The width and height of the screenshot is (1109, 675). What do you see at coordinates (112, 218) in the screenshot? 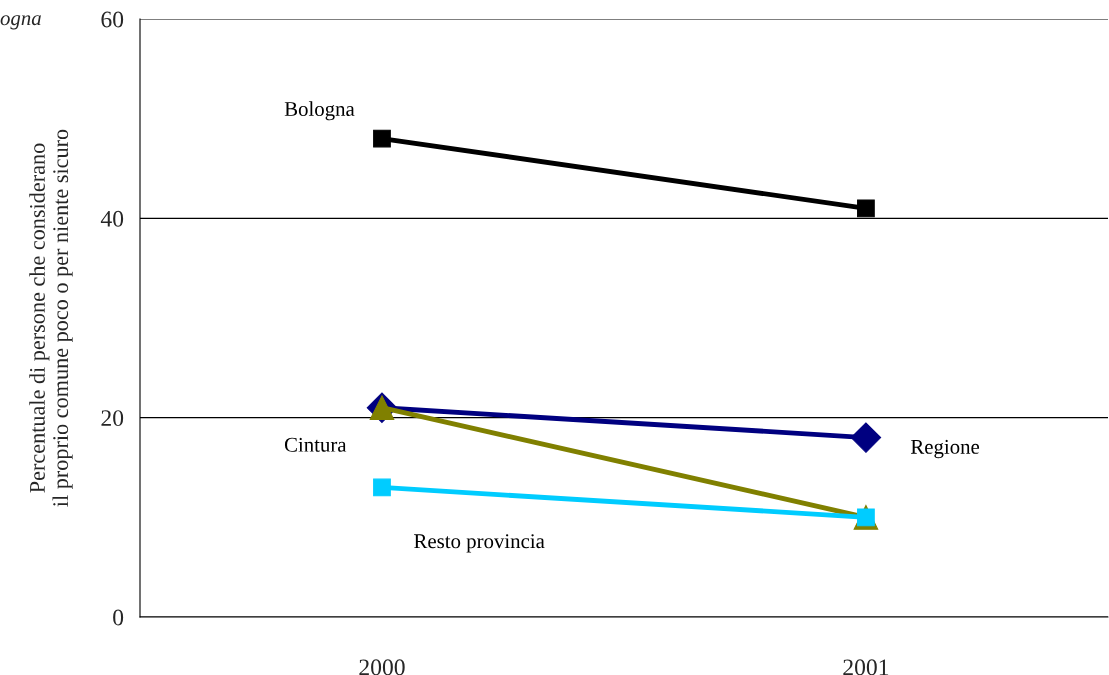
I see `y-tick-label: 40` at bounding box center [112, 218].